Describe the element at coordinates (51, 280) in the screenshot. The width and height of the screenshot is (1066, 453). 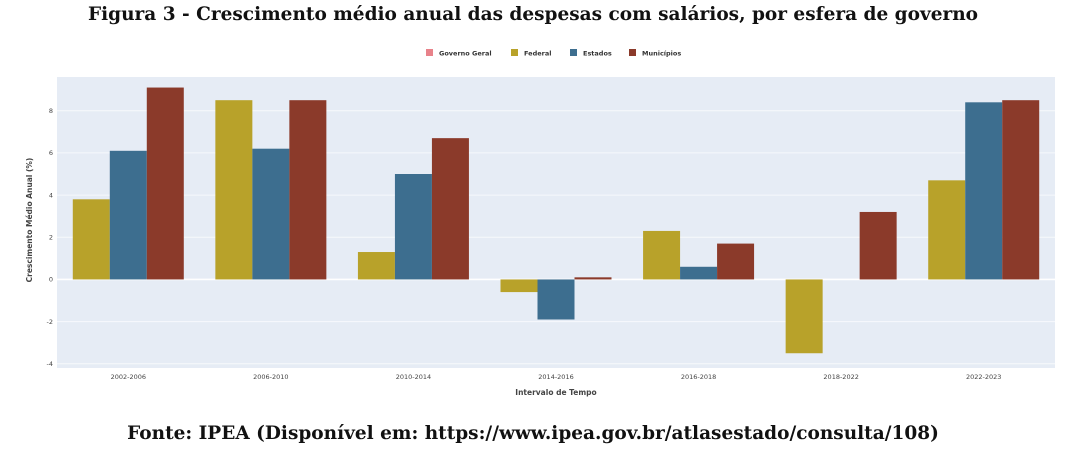
I see `y-tick-label: 0` at that location.